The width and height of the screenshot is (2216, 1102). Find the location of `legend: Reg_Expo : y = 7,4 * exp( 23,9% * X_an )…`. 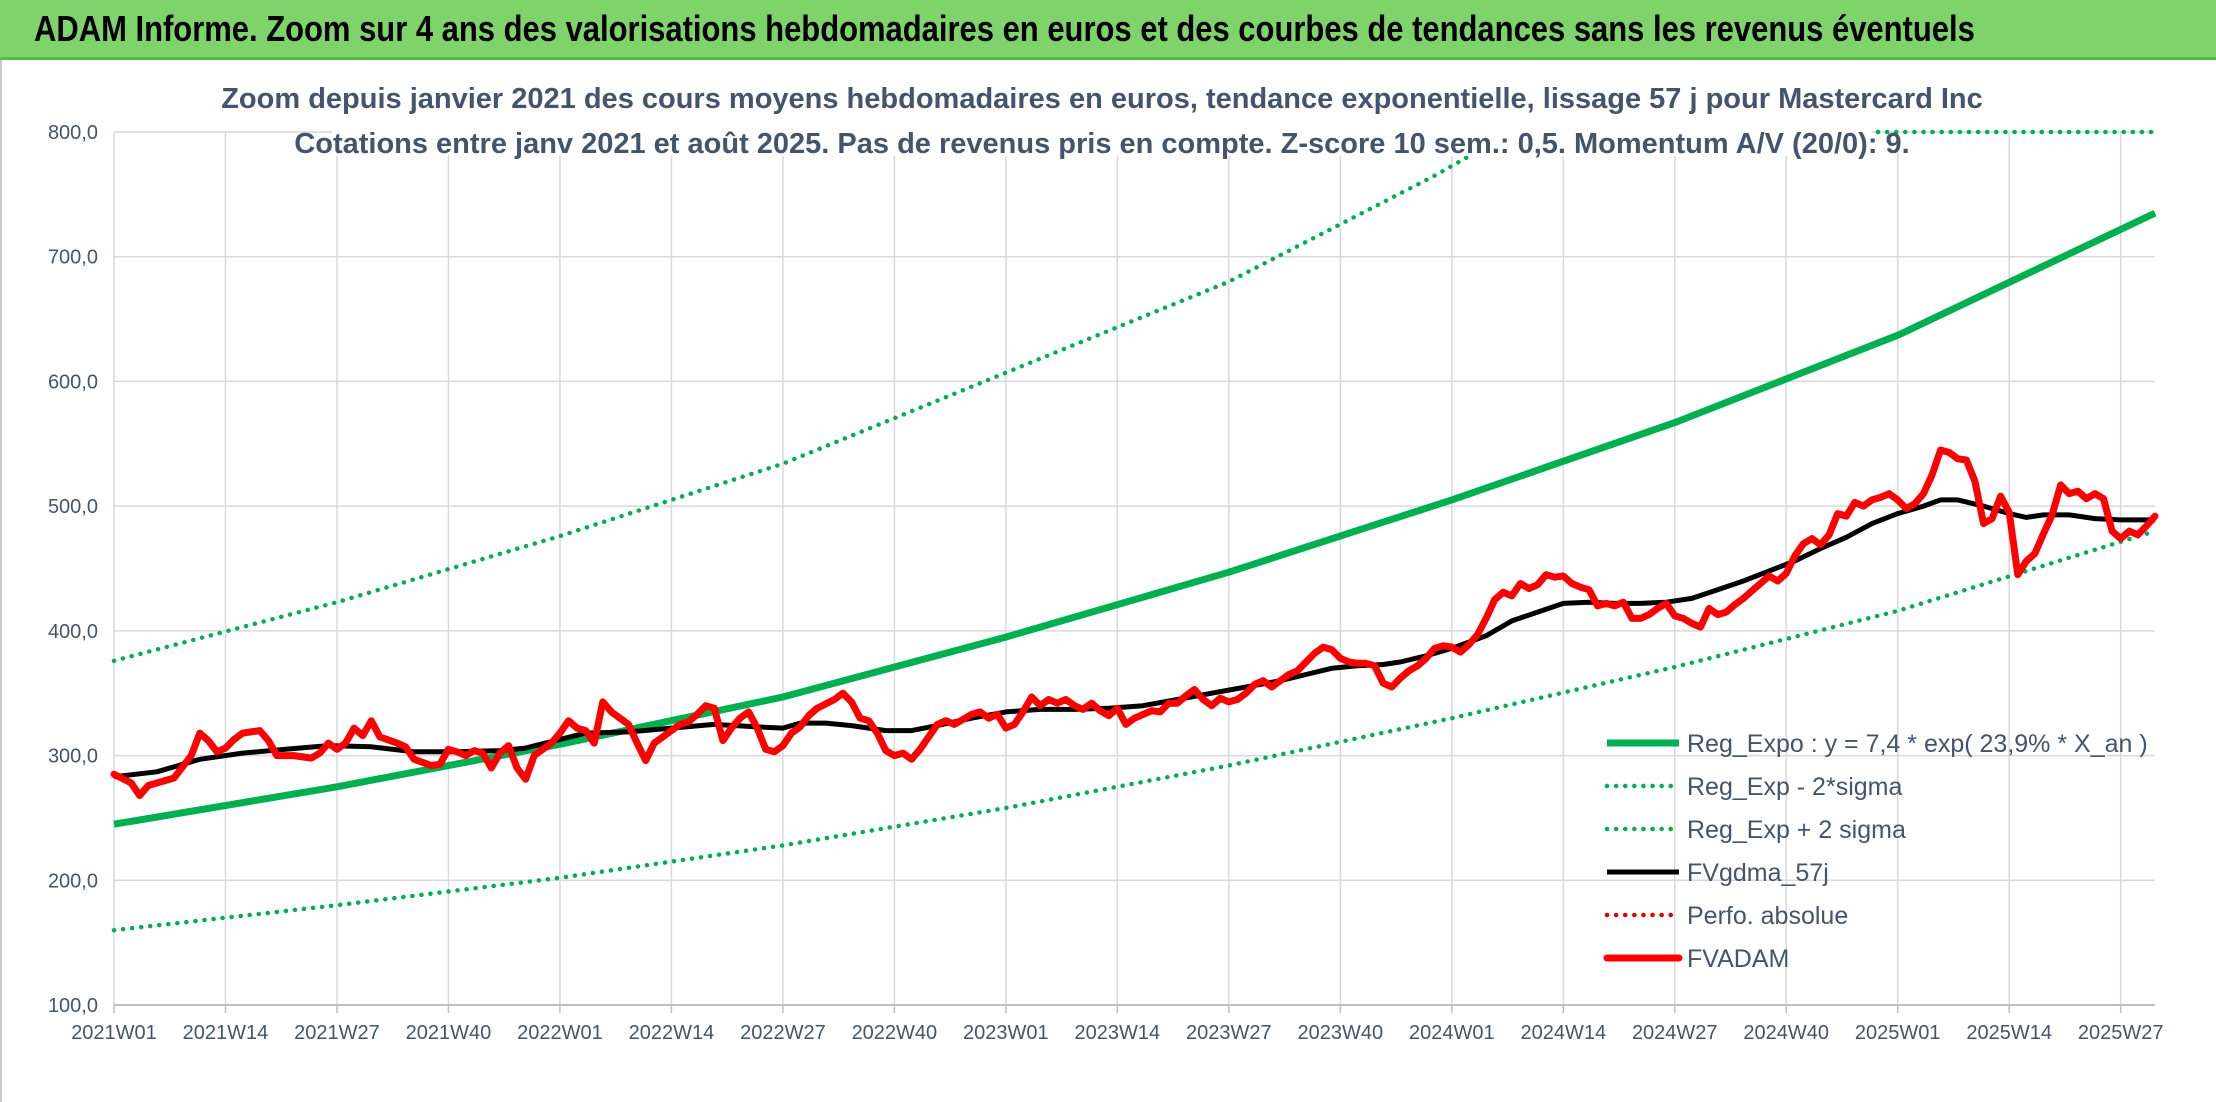

legend: Reg_Expo : y = 7,4 * exp( 23,9% * X_an )… is located at coordinates (1875, 851).